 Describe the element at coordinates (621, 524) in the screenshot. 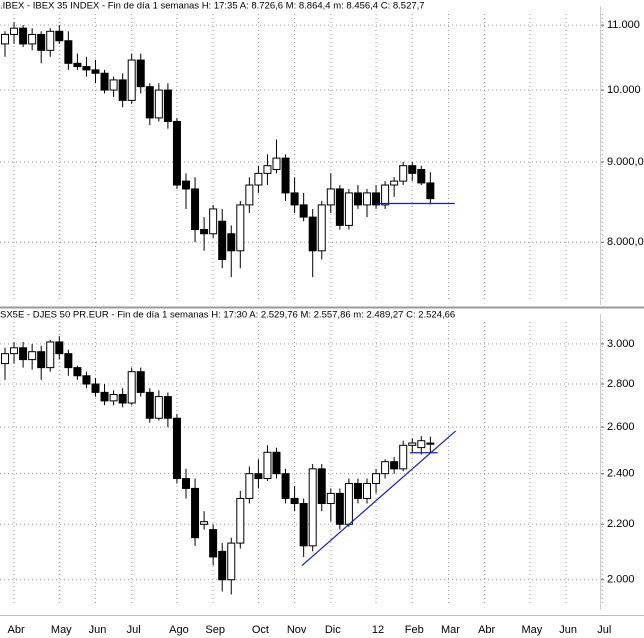

I see `y-tick-label: 2.200` at that location.